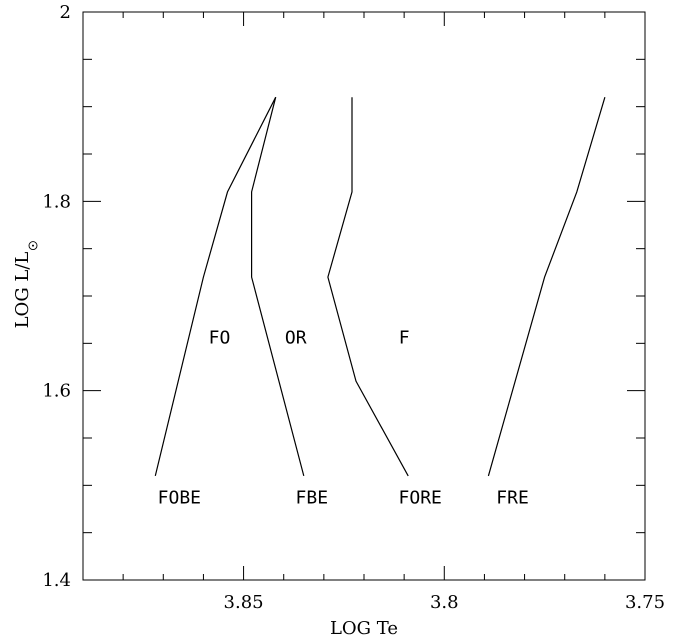 The image size is (673, 640). Describe the element at coordinates (179, 498) in the screenshot. I see `region-label: FOBE` at that location.